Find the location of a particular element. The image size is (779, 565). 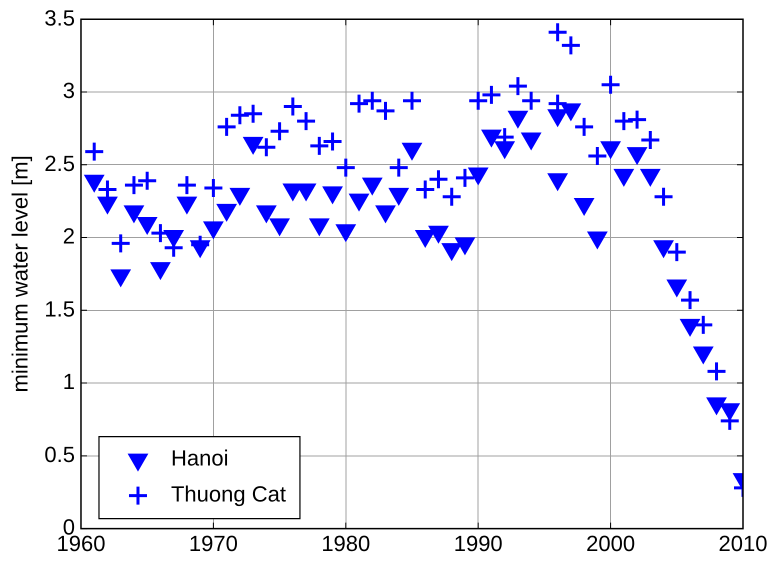

y-tick-label: 2 is located at coordinates (68, 236).